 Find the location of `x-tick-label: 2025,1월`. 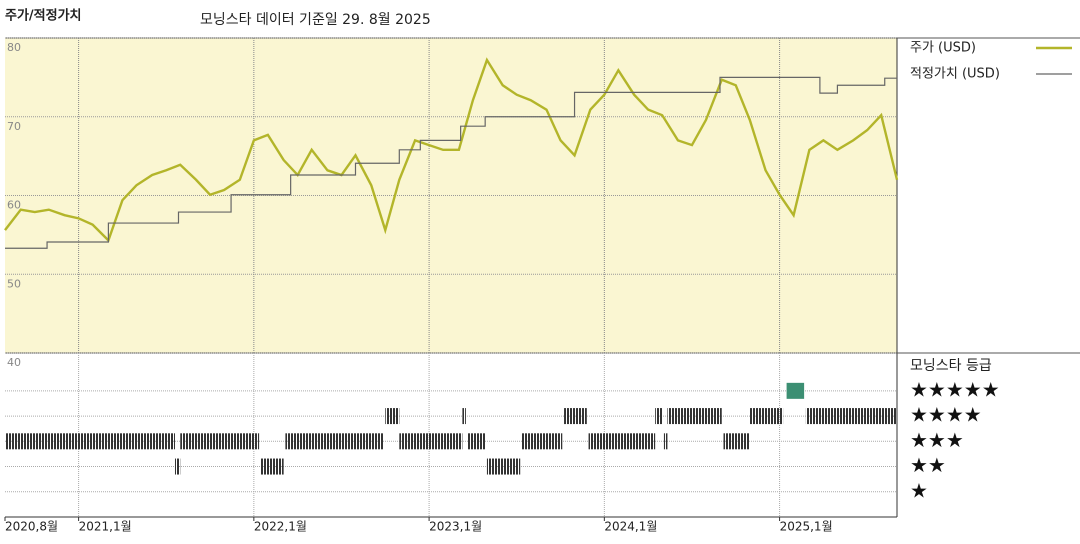

x-tick-label: 2025,1월 is located at coordinates (806, 527).